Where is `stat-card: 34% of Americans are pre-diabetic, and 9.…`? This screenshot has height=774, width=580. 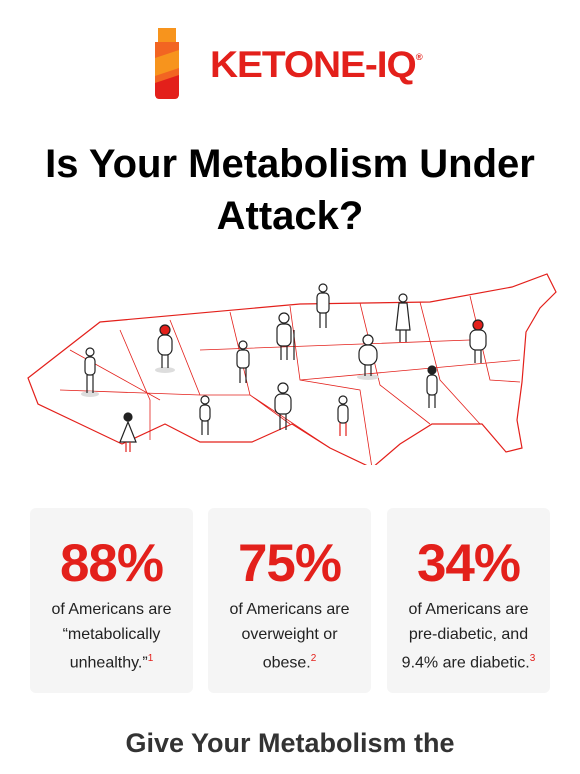 stat-card: 34% of Americans are pre-diabetic, and 9.… is located at coordinates (468, 600).